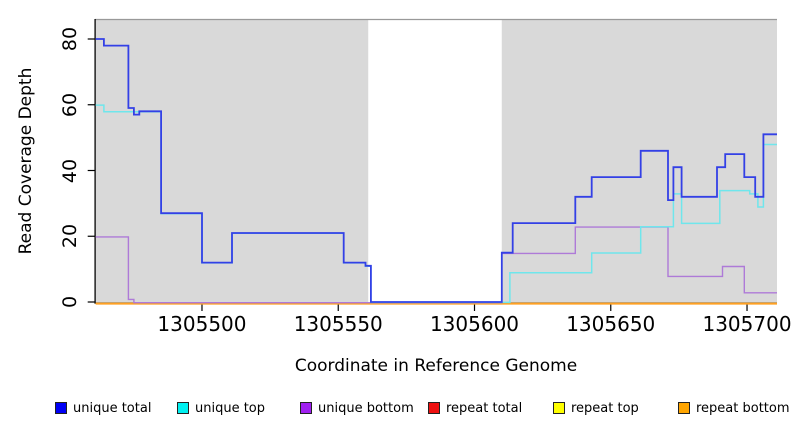 The height and width of the screenshot is (432, 792). I want to click on legend-item-unique-bottom: unique bottom, so click(357, 408).